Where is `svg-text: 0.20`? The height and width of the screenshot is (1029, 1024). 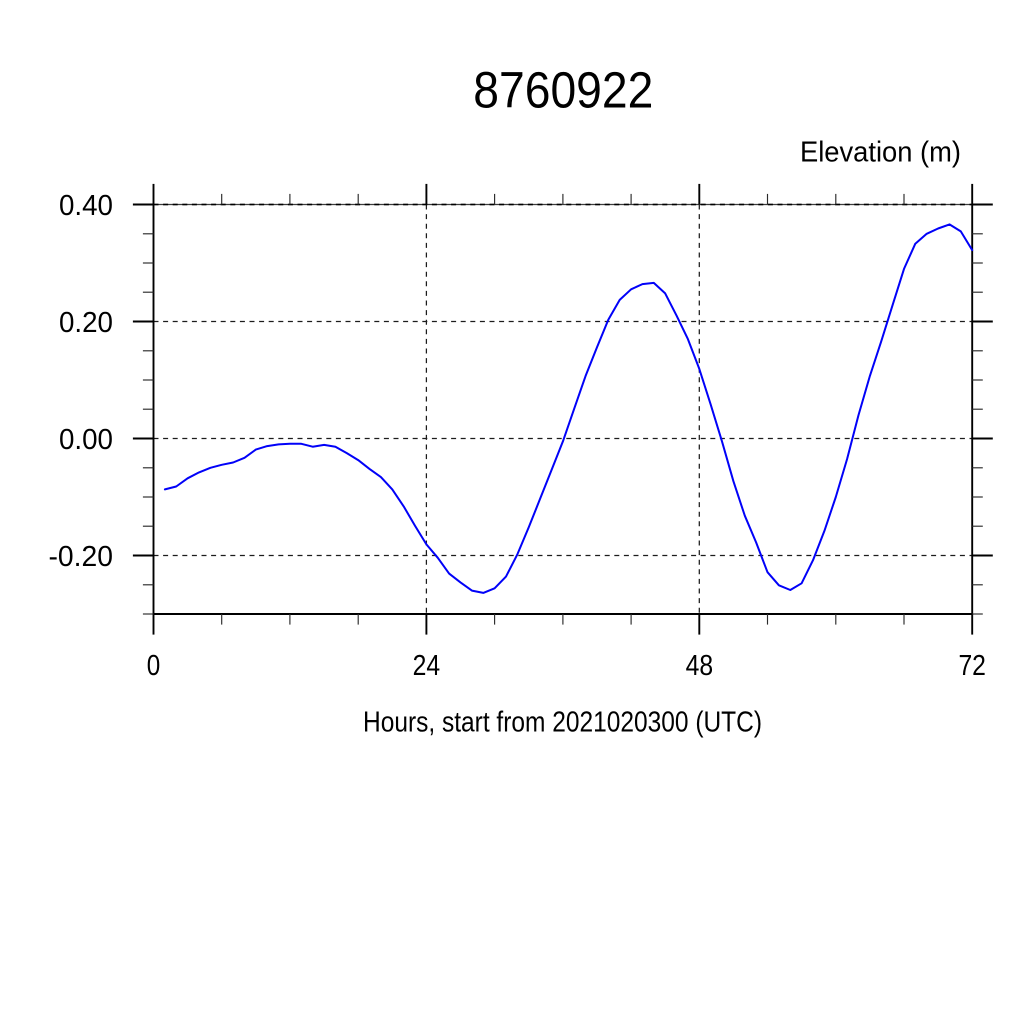 svg-text: 0.20 is located at coordinates (86, 323).